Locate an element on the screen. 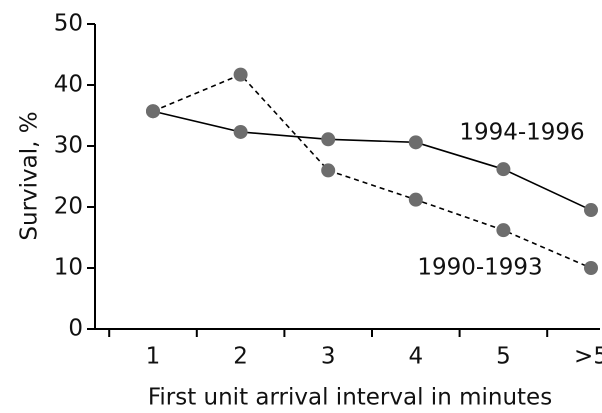 The image size is (602, 413). y-tick-label: 40 is located at coordinates (68, 85).